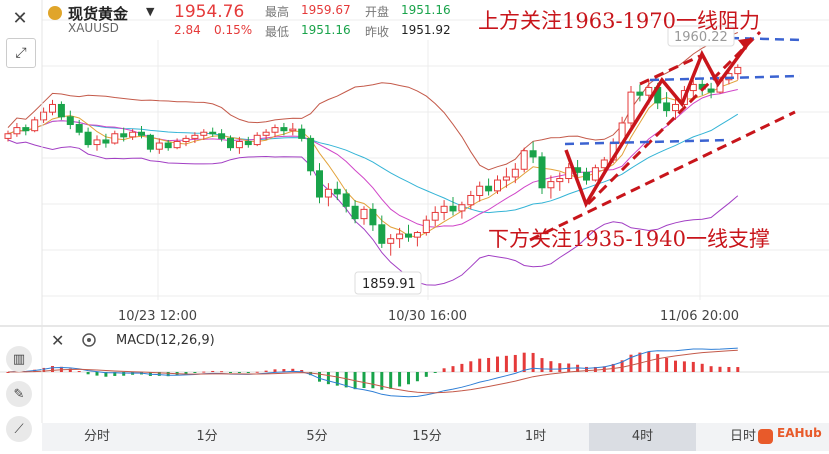 The height and width of the screenshot is (454, 829). Describe the element at coordinates (642, 437) in the screenshot. I see `tab-timeframe-4h: 4时` at that location.